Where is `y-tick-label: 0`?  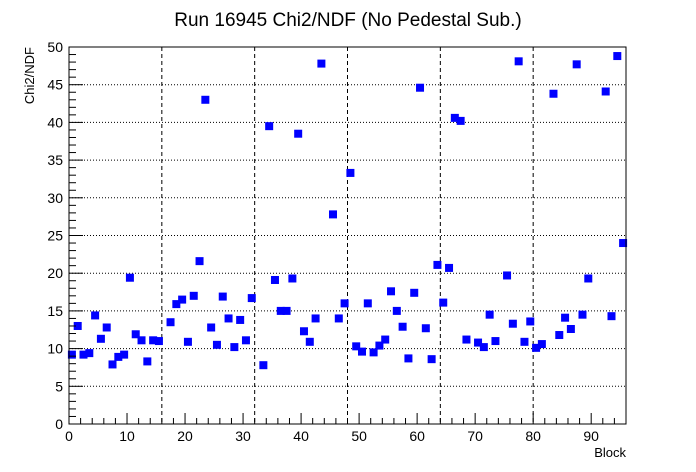
y-tick-label: 0 is located at coordinates (59, 424).